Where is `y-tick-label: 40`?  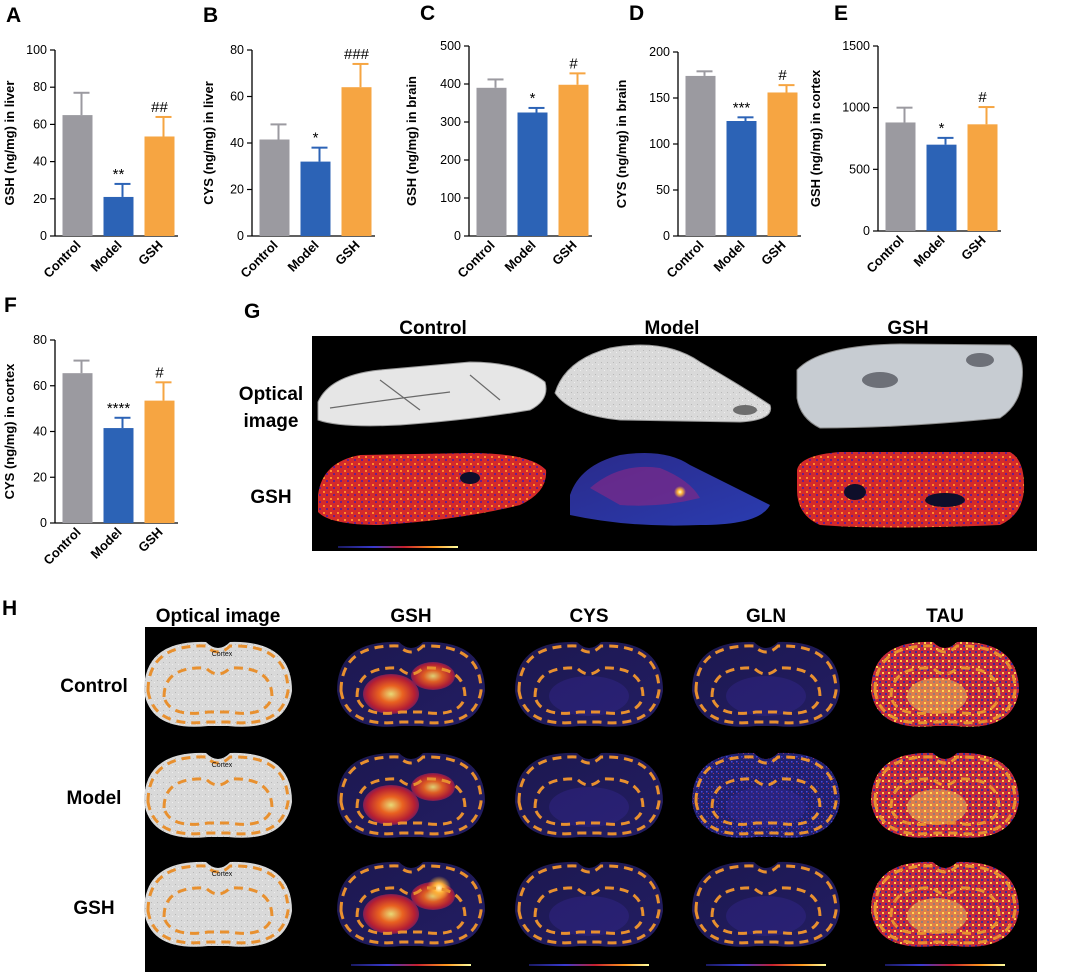 y-tick-label: 40 is located at coordinates (40, 162).